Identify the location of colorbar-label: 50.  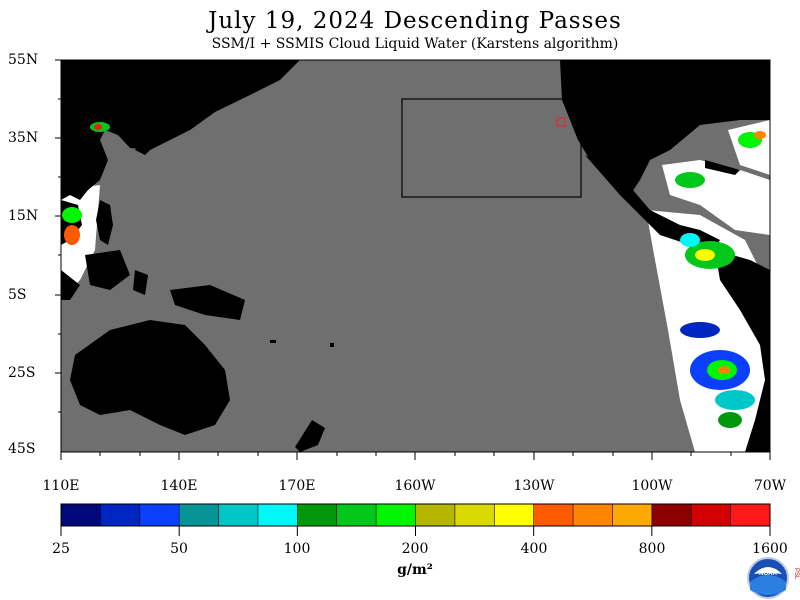
(179, 549).